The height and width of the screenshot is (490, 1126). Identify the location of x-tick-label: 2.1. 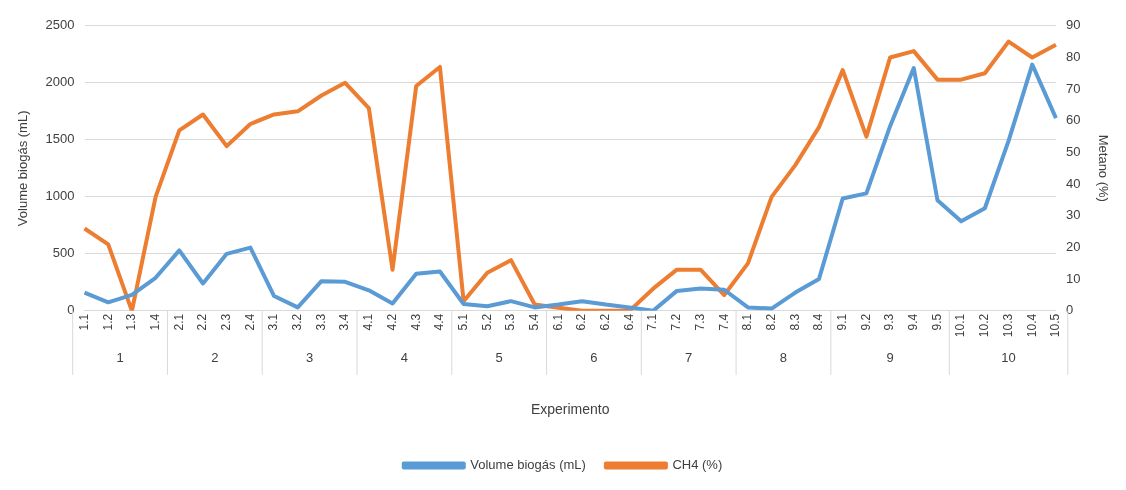
(178, 322).